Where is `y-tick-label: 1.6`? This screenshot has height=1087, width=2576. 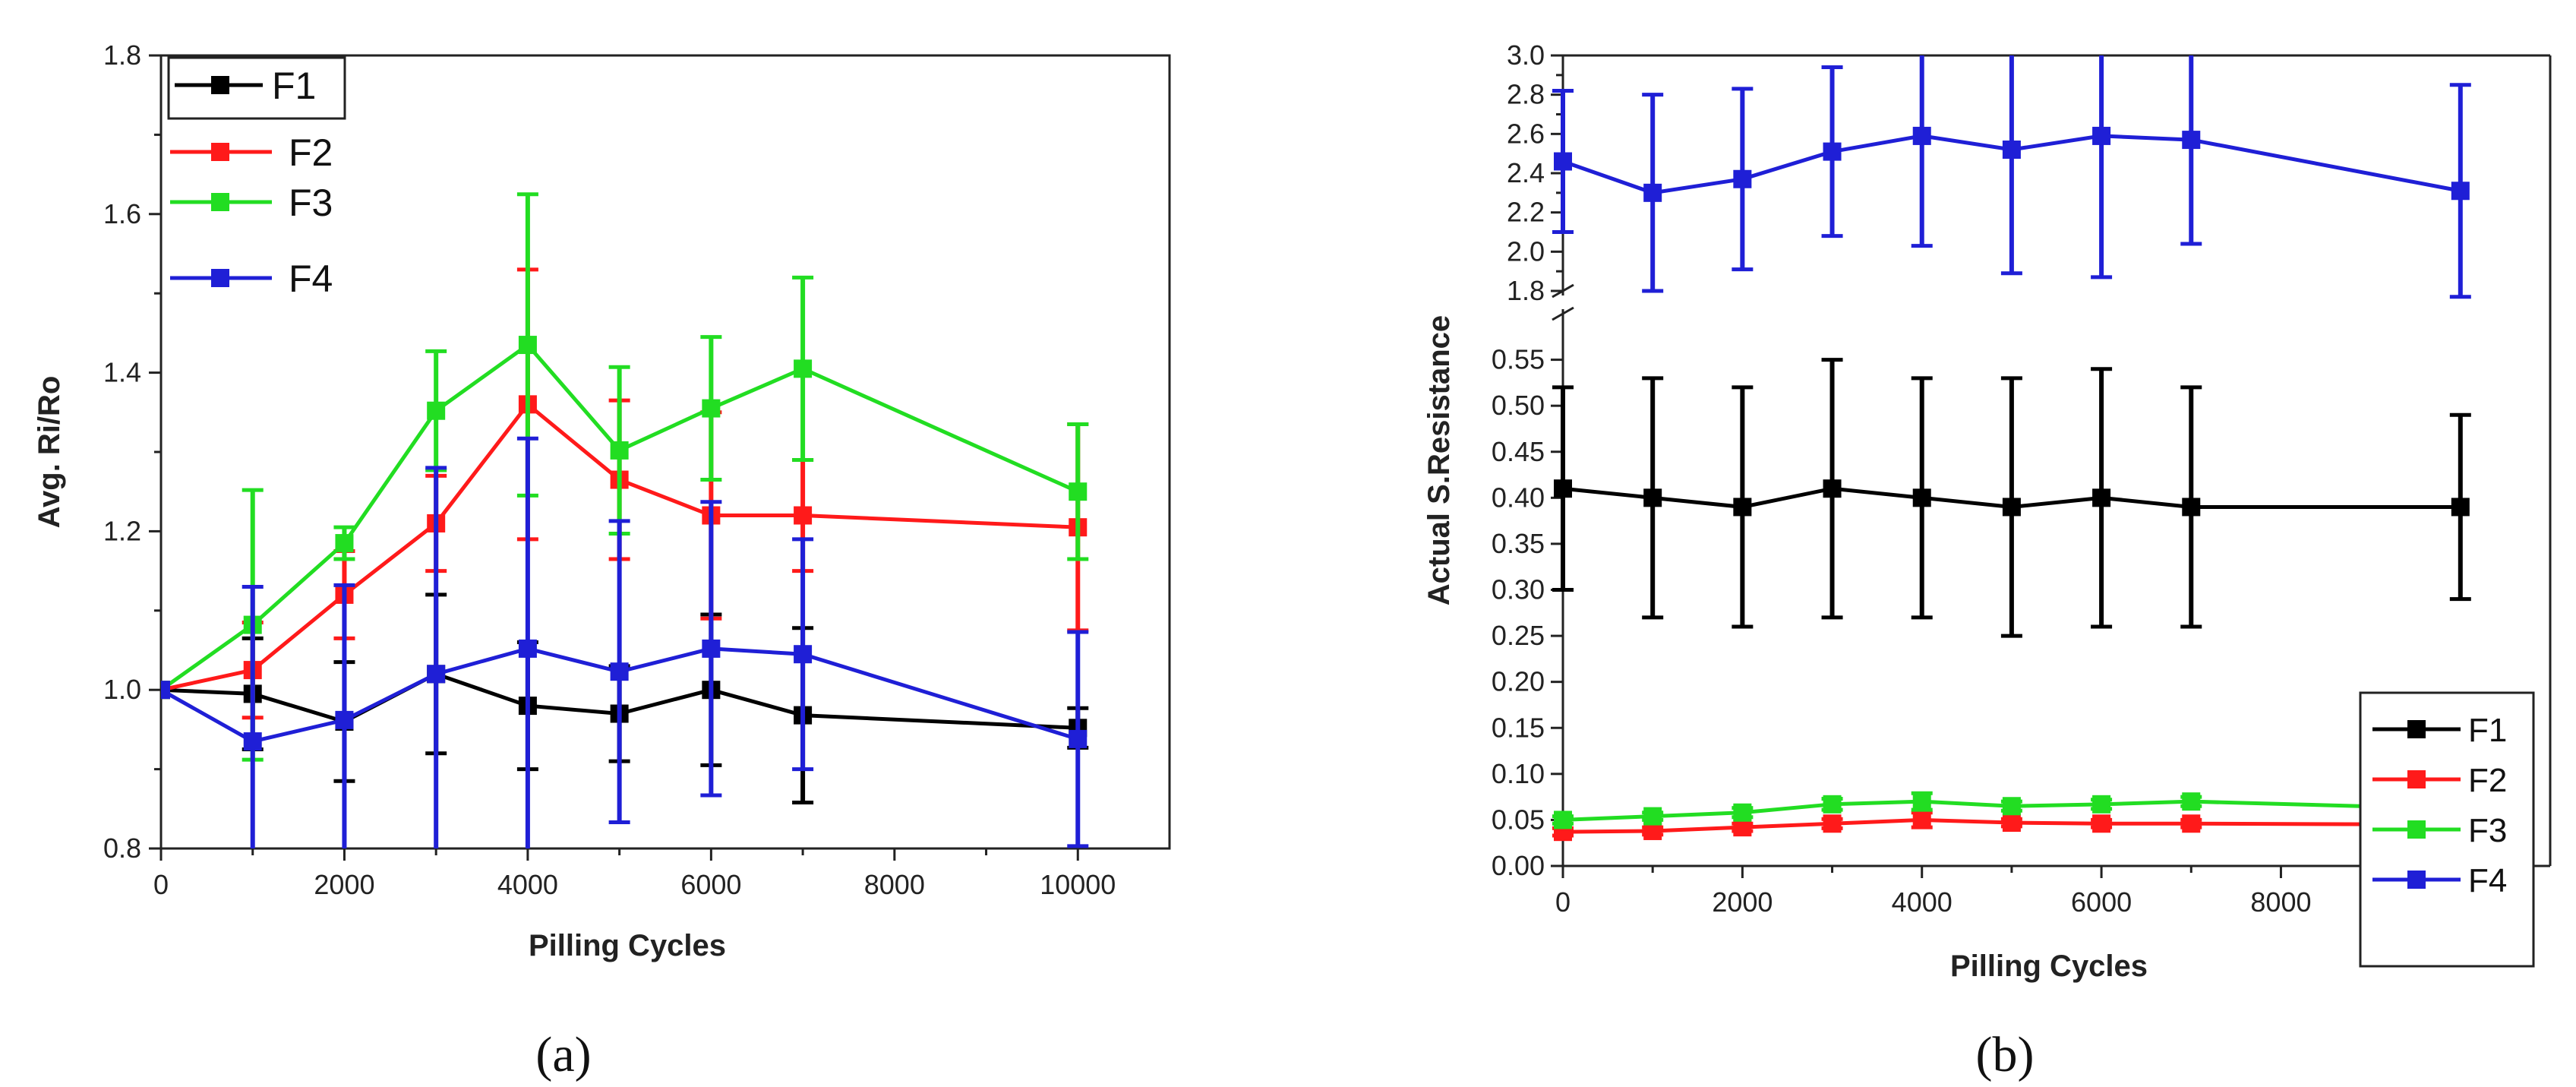
y-tick-label: 1.6 is located at coordinates (122, 213).